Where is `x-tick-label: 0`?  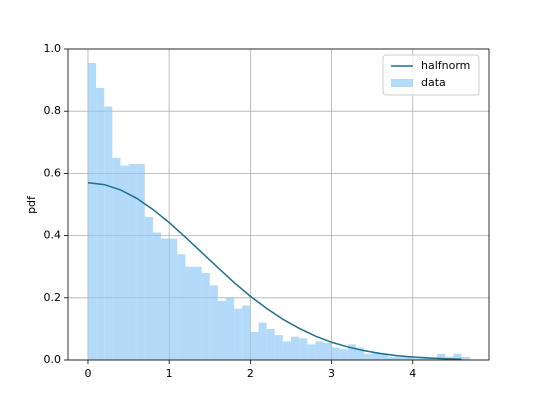 x-tick-label: 0 is located at coordinates (87, 373).